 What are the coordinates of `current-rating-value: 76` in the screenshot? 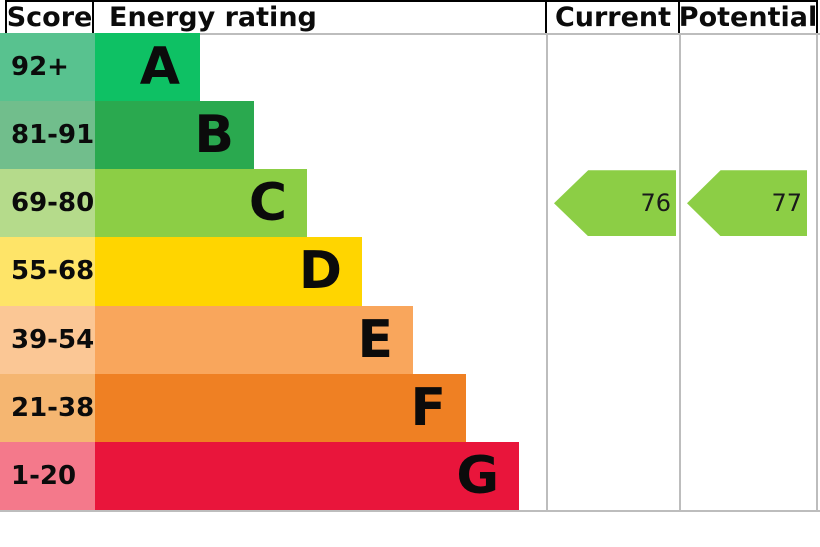 It's located at (655, 203).